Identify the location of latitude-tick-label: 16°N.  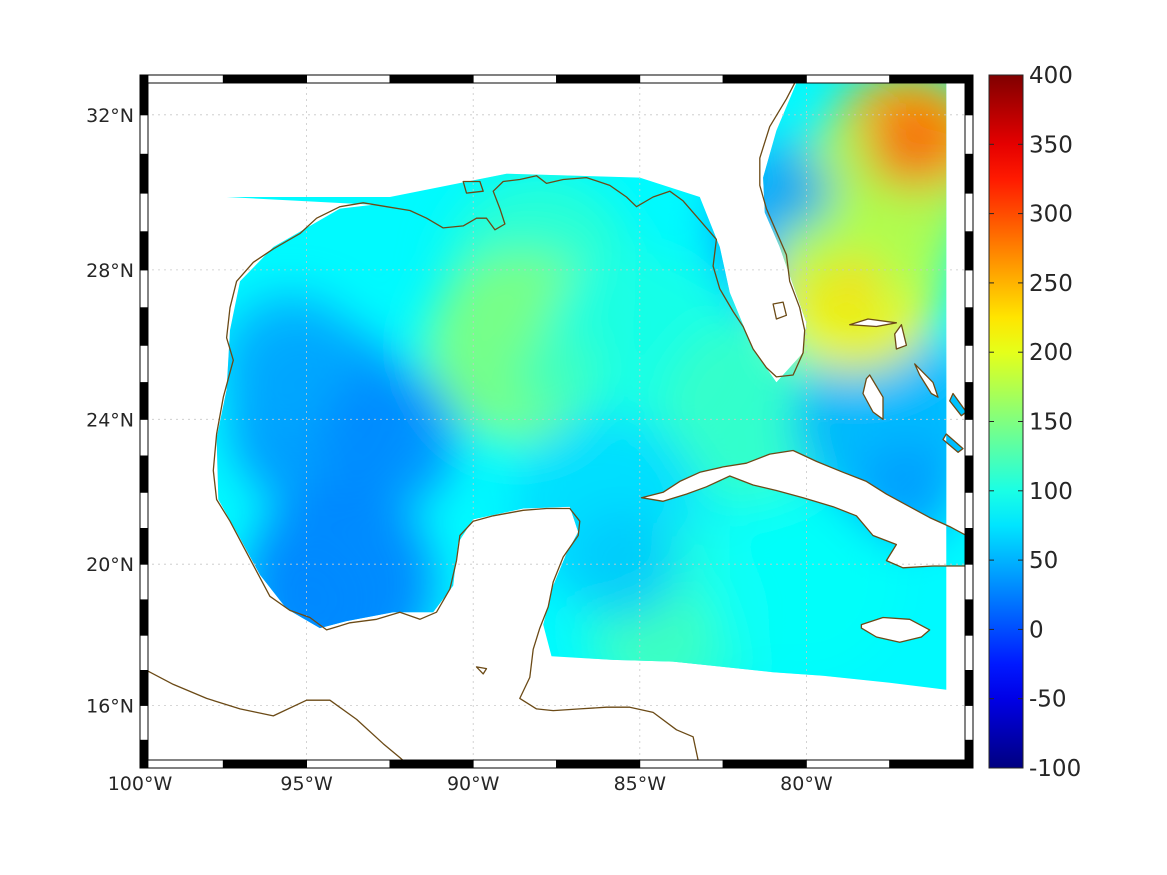
(110, 706).